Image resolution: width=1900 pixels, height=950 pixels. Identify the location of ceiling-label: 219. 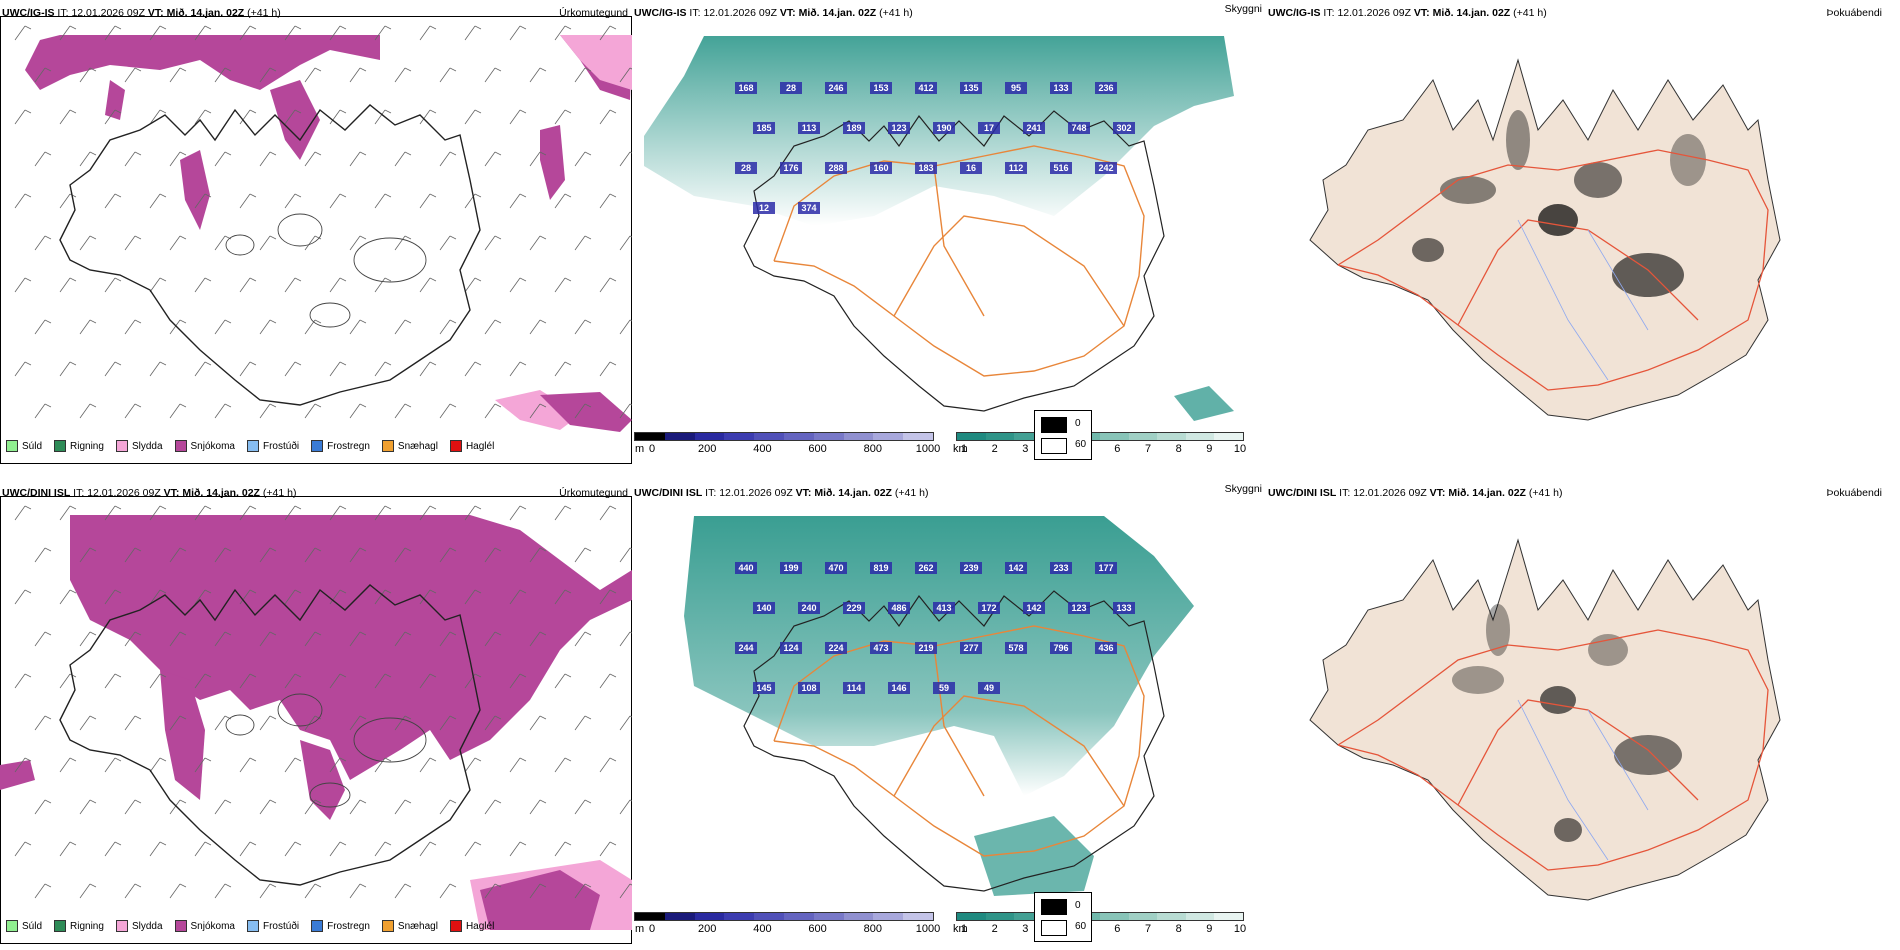
(925, 648).